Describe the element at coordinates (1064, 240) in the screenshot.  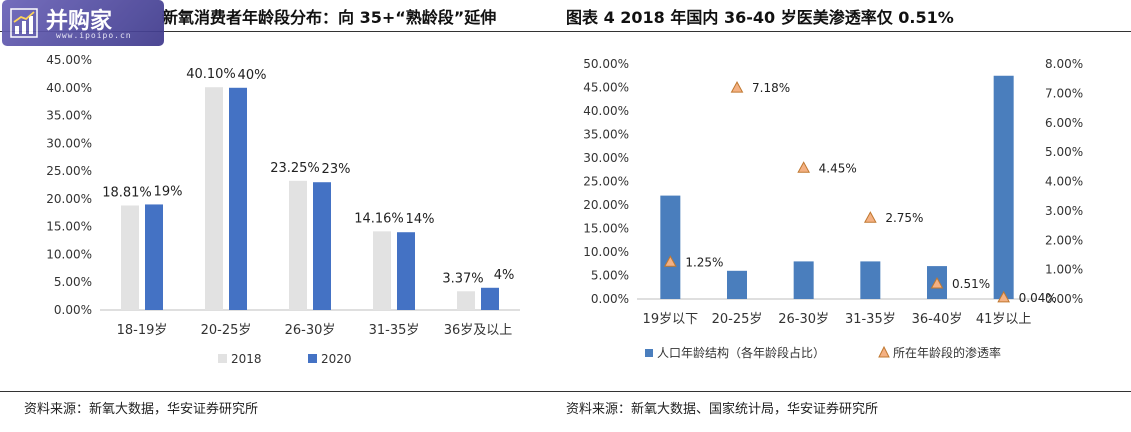
I see `y-right-tick-label: 2.00%` at that location.